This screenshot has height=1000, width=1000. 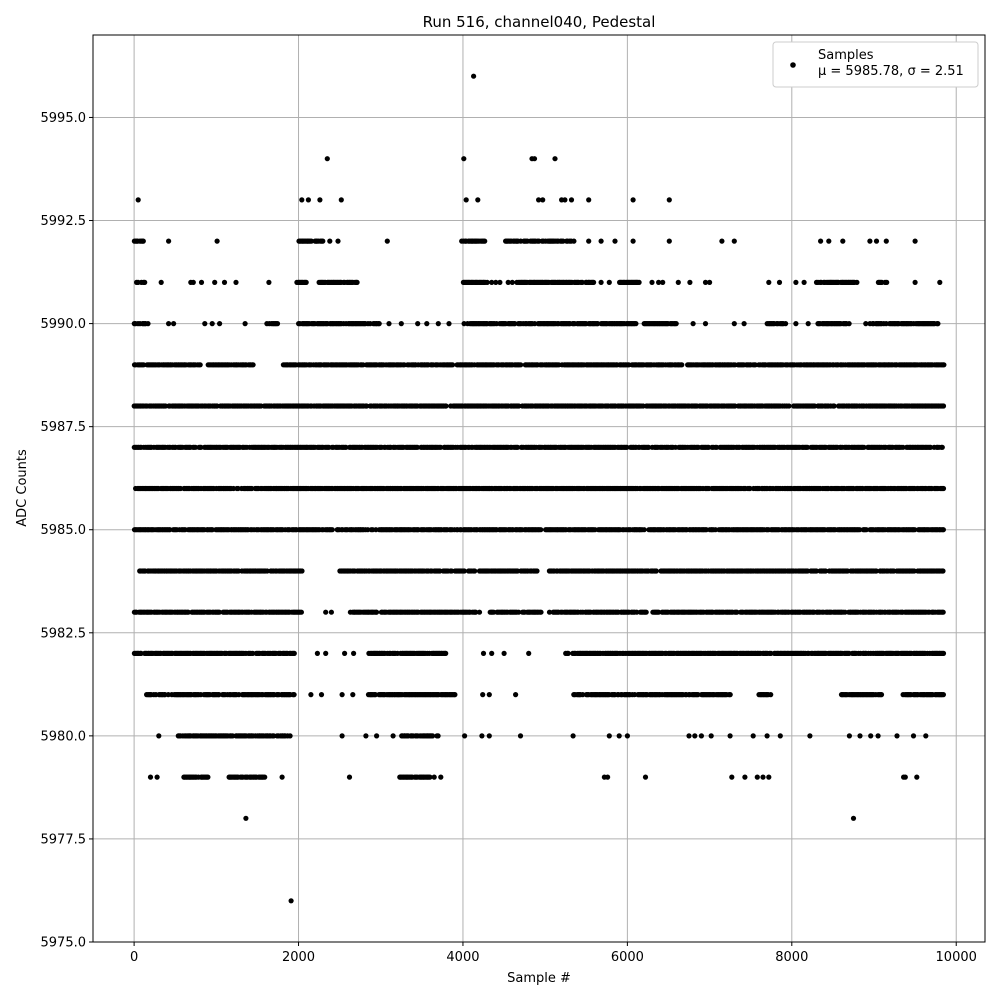 What do you see at coordinates (539, 22) in the screenshot?
I see `chart-title: Run 516, channel040, Pedestal` at bounding box center [539, 22].